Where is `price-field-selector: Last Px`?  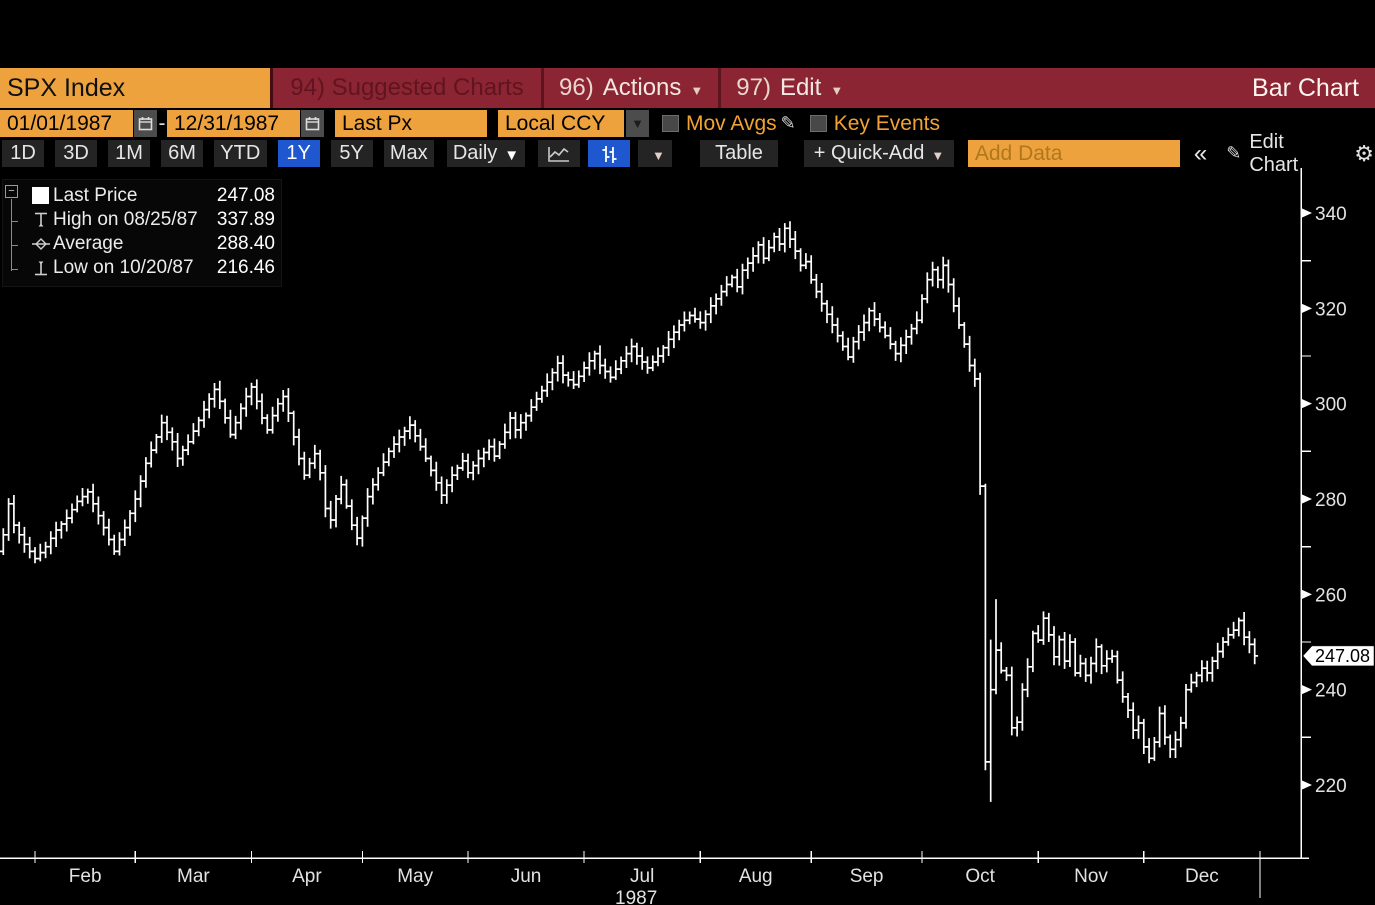
price-field-selector: Last Px is located at coordinates (411, 123).